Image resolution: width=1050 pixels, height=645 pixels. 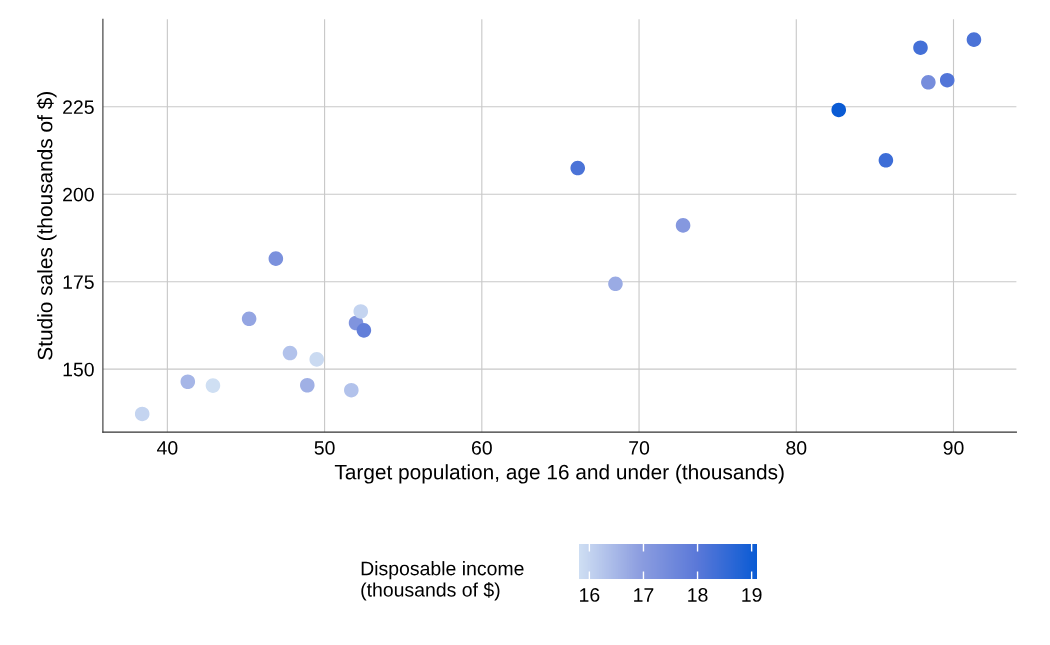 I want to click on color-bar-label: 17, so click(x=644, y=595).